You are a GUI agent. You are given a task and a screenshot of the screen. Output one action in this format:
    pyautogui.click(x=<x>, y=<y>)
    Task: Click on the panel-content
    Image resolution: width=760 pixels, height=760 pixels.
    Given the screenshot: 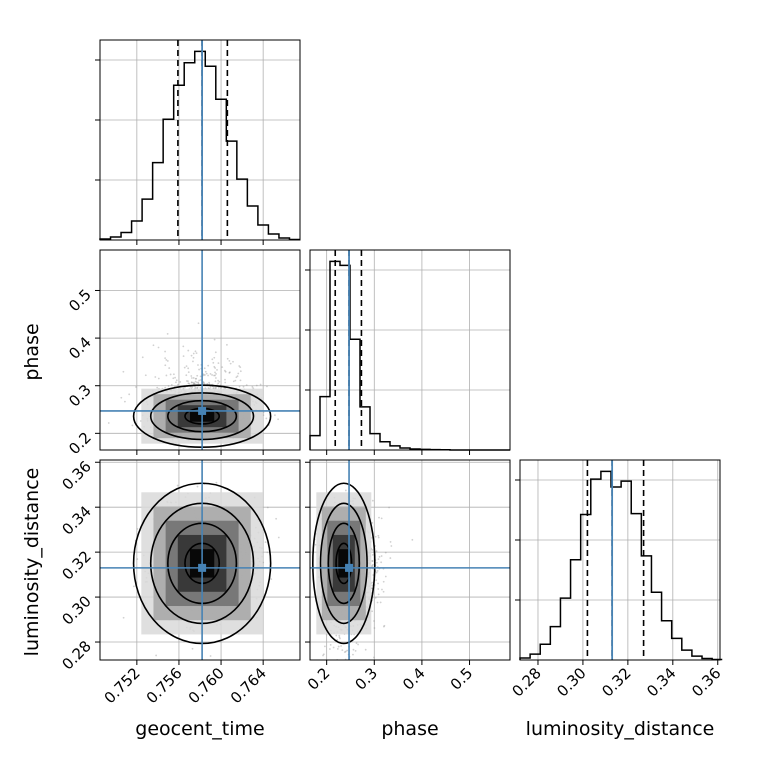 What is the action you would take?
    pyautogui.click(x=200, y=350)
    